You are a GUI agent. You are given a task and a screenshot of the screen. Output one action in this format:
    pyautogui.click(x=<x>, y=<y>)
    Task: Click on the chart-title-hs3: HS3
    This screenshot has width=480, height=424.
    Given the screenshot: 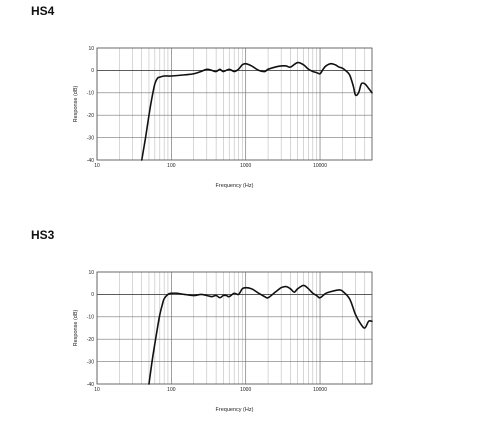 What is the action you would take?
    pyautogui.click(x=43, y=235)
    